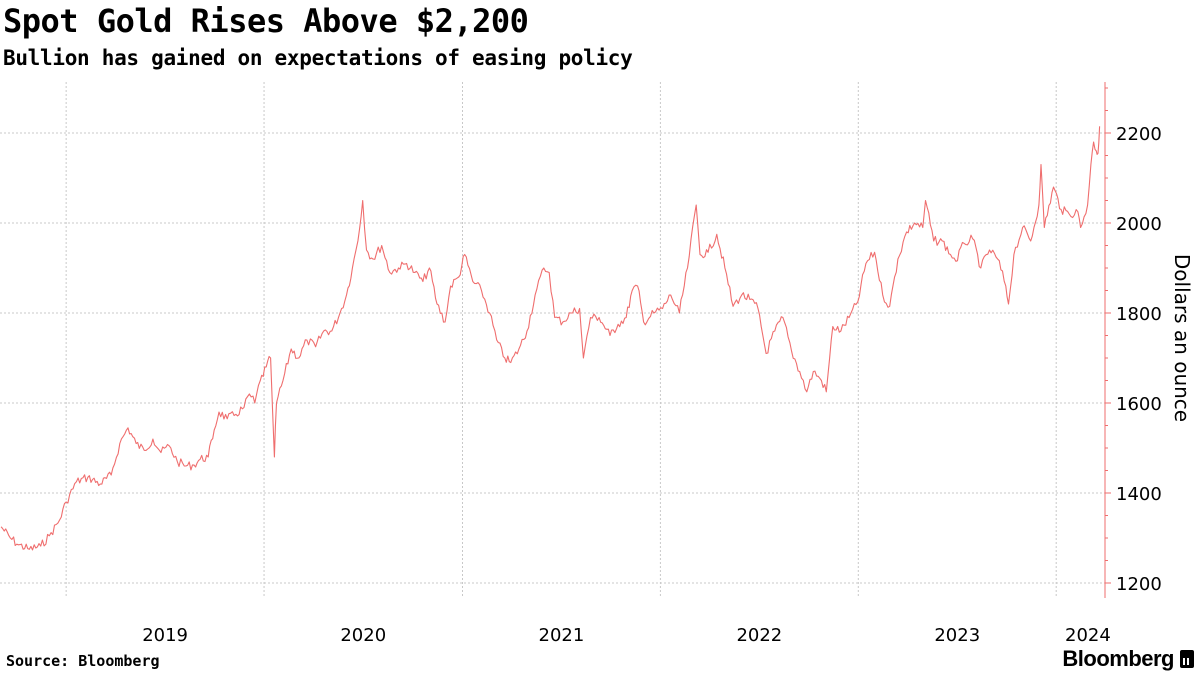 This screenshot has width=1200, height=675. I want to click on bloomberg-mark-icon, so click(1187, 659).